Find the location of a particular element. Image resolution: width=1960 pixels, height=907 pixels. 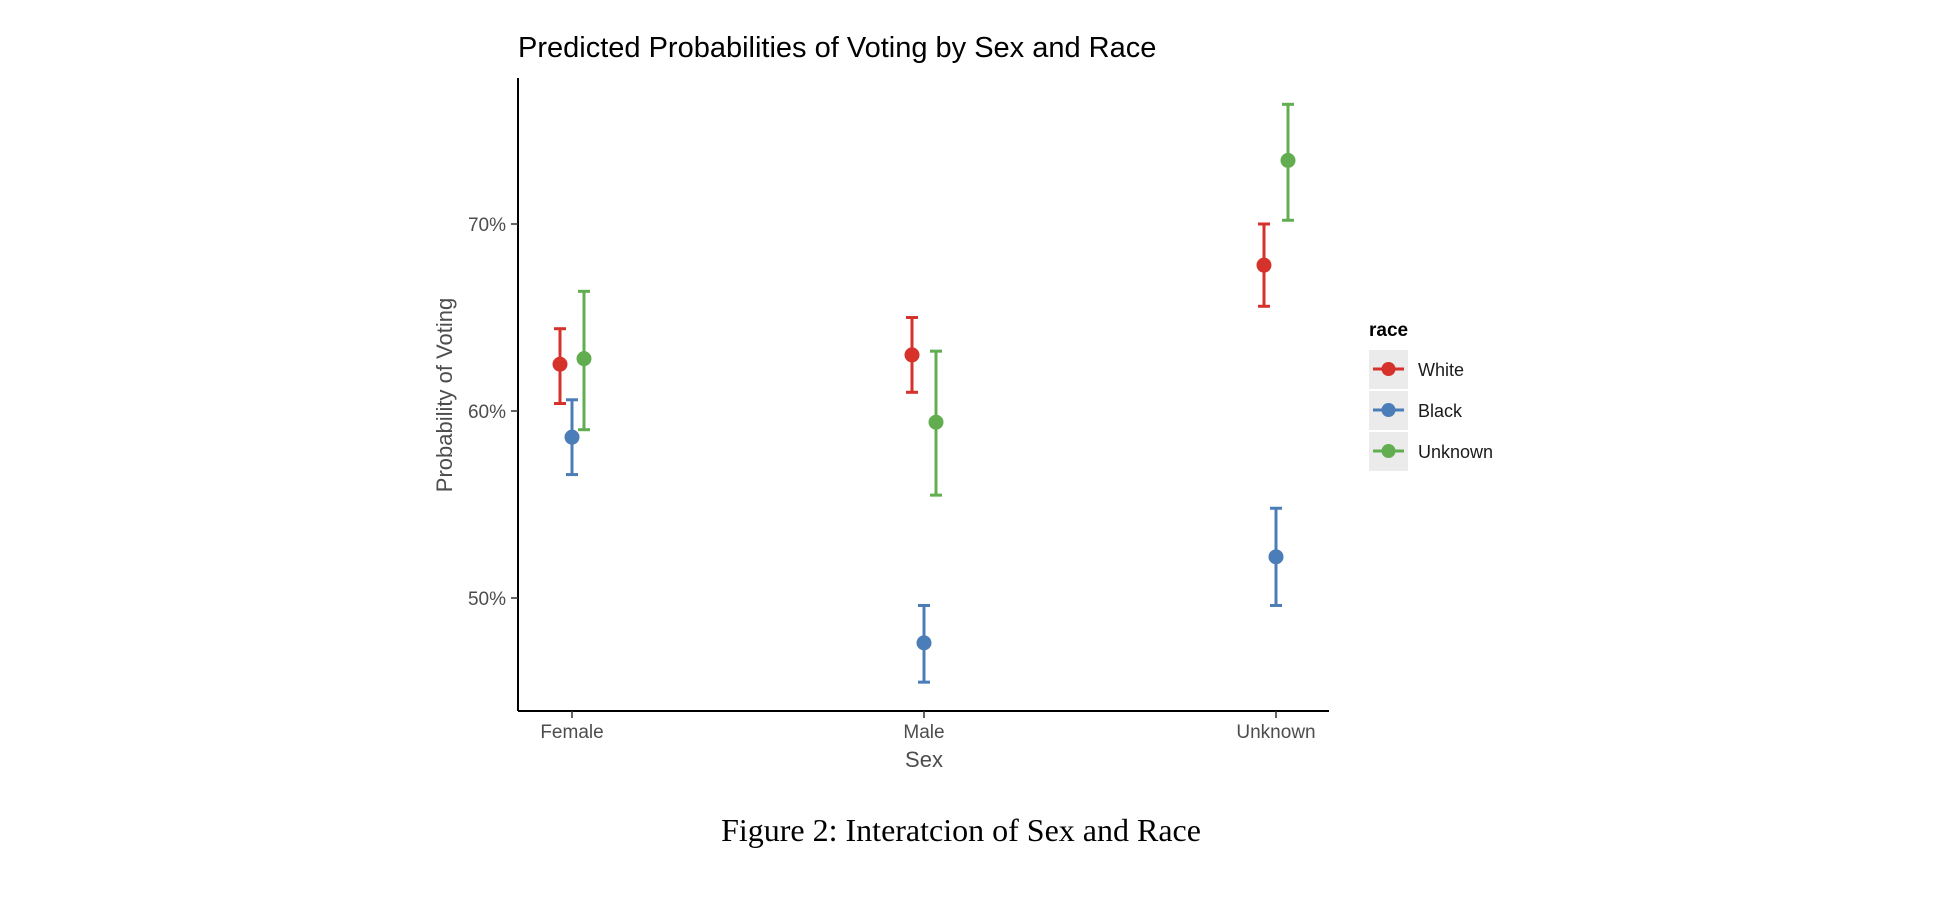

x-tick-label: Unknown is located at coordinates (1275, 732).